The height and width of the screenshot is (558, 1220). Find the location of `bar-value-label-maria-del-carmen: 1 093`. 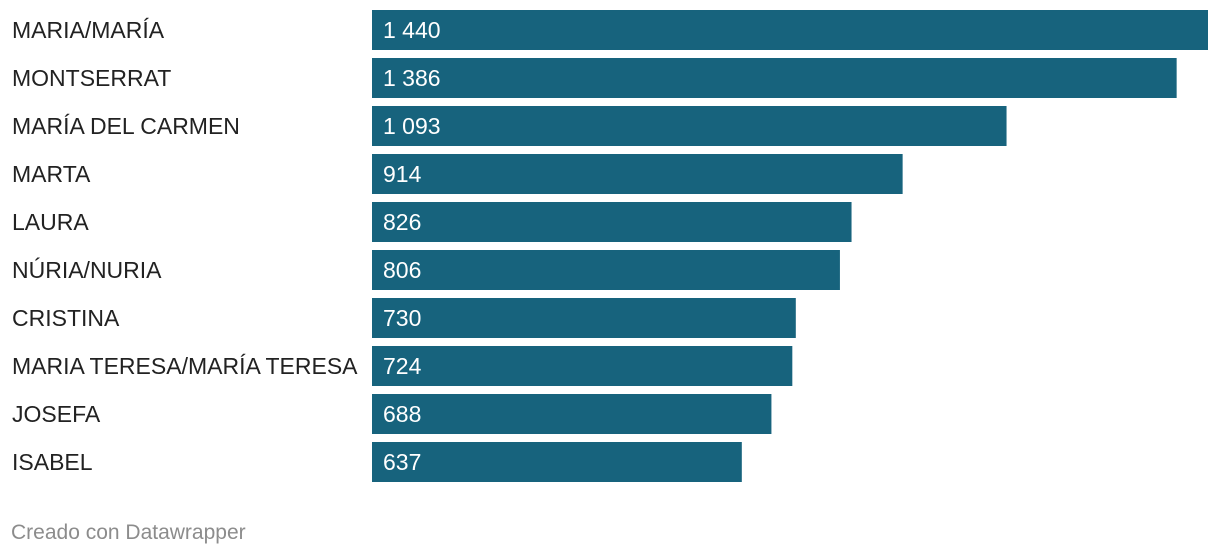

bar-value-label-maria-del-carmen: 1 093 is located at coordinates (412, 126).